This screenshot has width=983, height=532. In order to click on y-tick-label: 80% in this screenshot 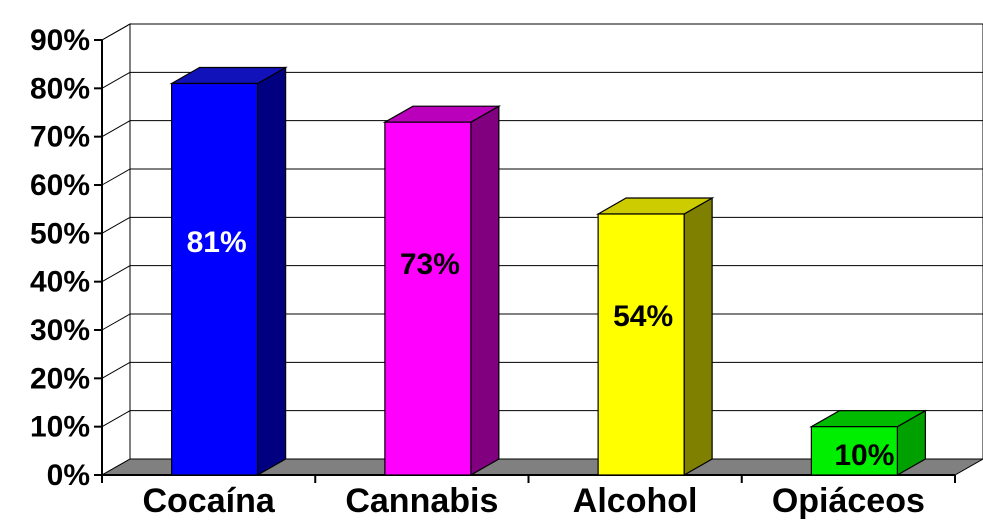, I will do `click(60, 88)`.